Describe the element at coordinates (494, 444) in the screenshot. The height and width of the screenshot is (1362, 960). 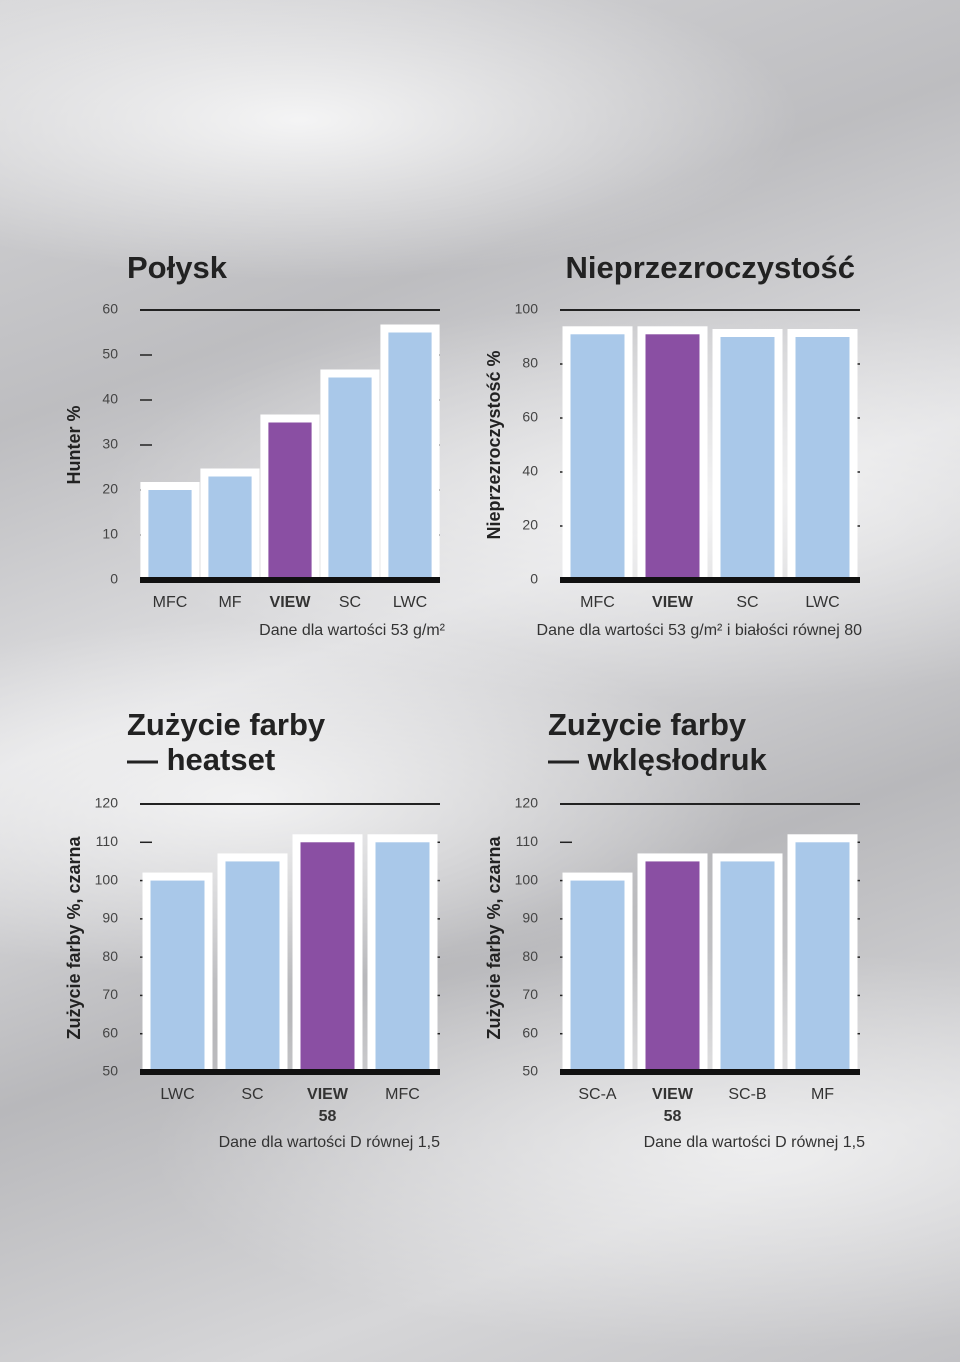
I see `y-axis-label: Nieprzezroczystość %` at that location.